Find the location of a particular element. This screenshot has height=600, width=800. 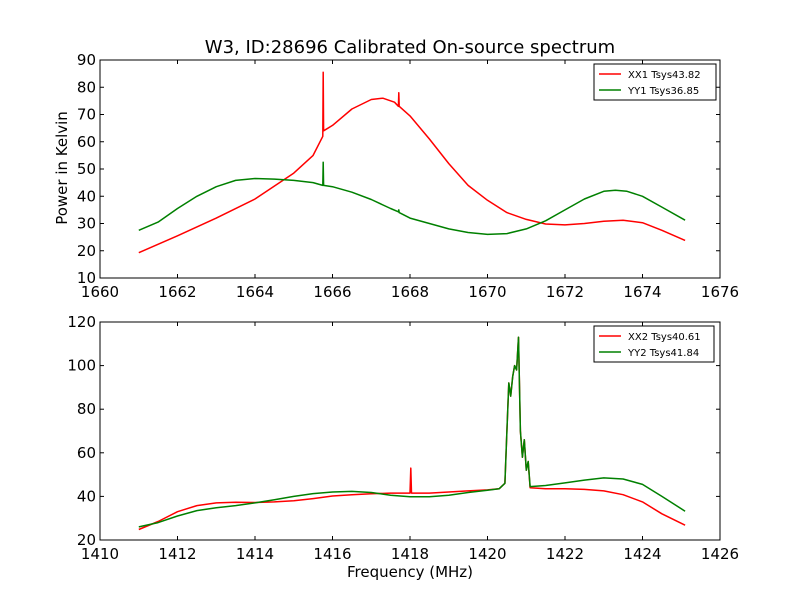

x-tick-label: 1674 is located at coordinates (642, 292).